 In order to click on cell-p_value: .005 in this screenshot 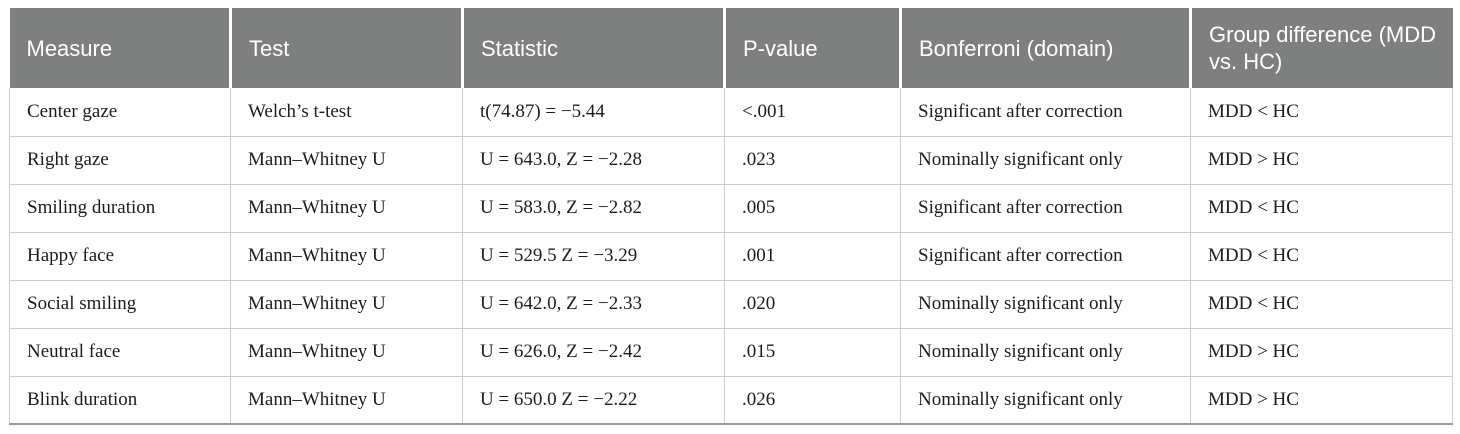, I will do `click(812, 207)`.